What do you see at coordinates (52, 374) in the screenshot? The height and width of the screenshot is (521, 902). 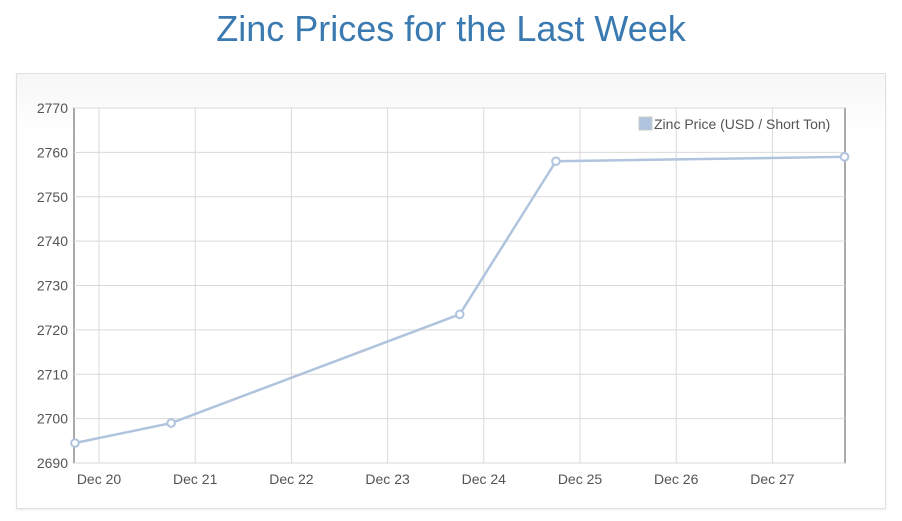 I see `y-tick-label: 2710` at bounding box center [52, 374].